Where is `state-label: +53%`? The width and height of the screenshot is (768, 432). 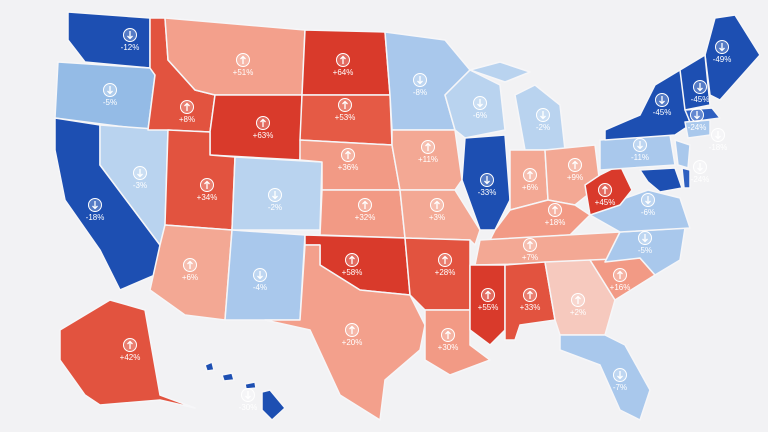 state-label: +53% is located at coordinates (345, 110).